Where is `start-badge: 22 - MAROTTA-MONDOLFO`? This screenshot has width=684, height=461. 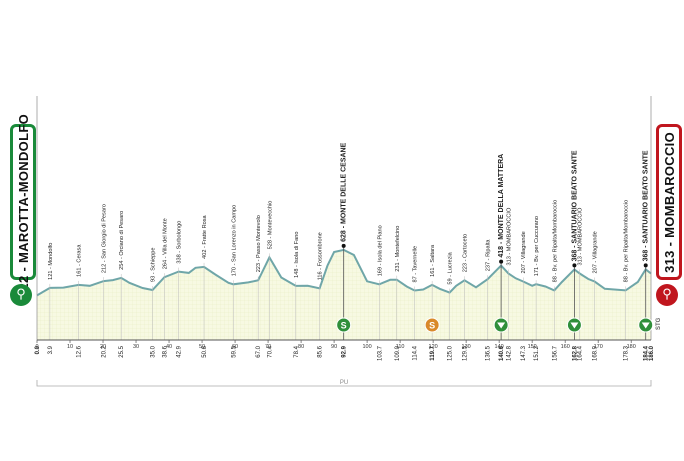 start-badge: 22 - MAROTTA-MONDOLFO is located at coordinates (23, 202).